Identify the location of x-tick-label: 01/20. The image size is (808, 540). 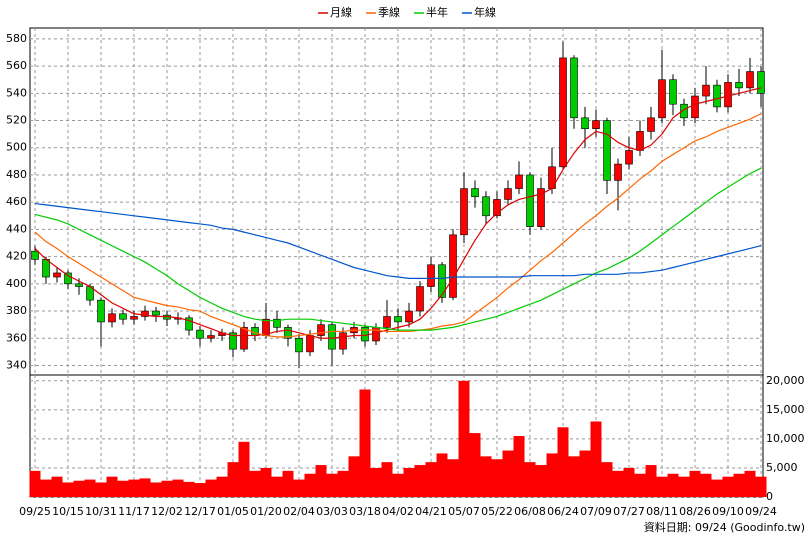
(266, 511).